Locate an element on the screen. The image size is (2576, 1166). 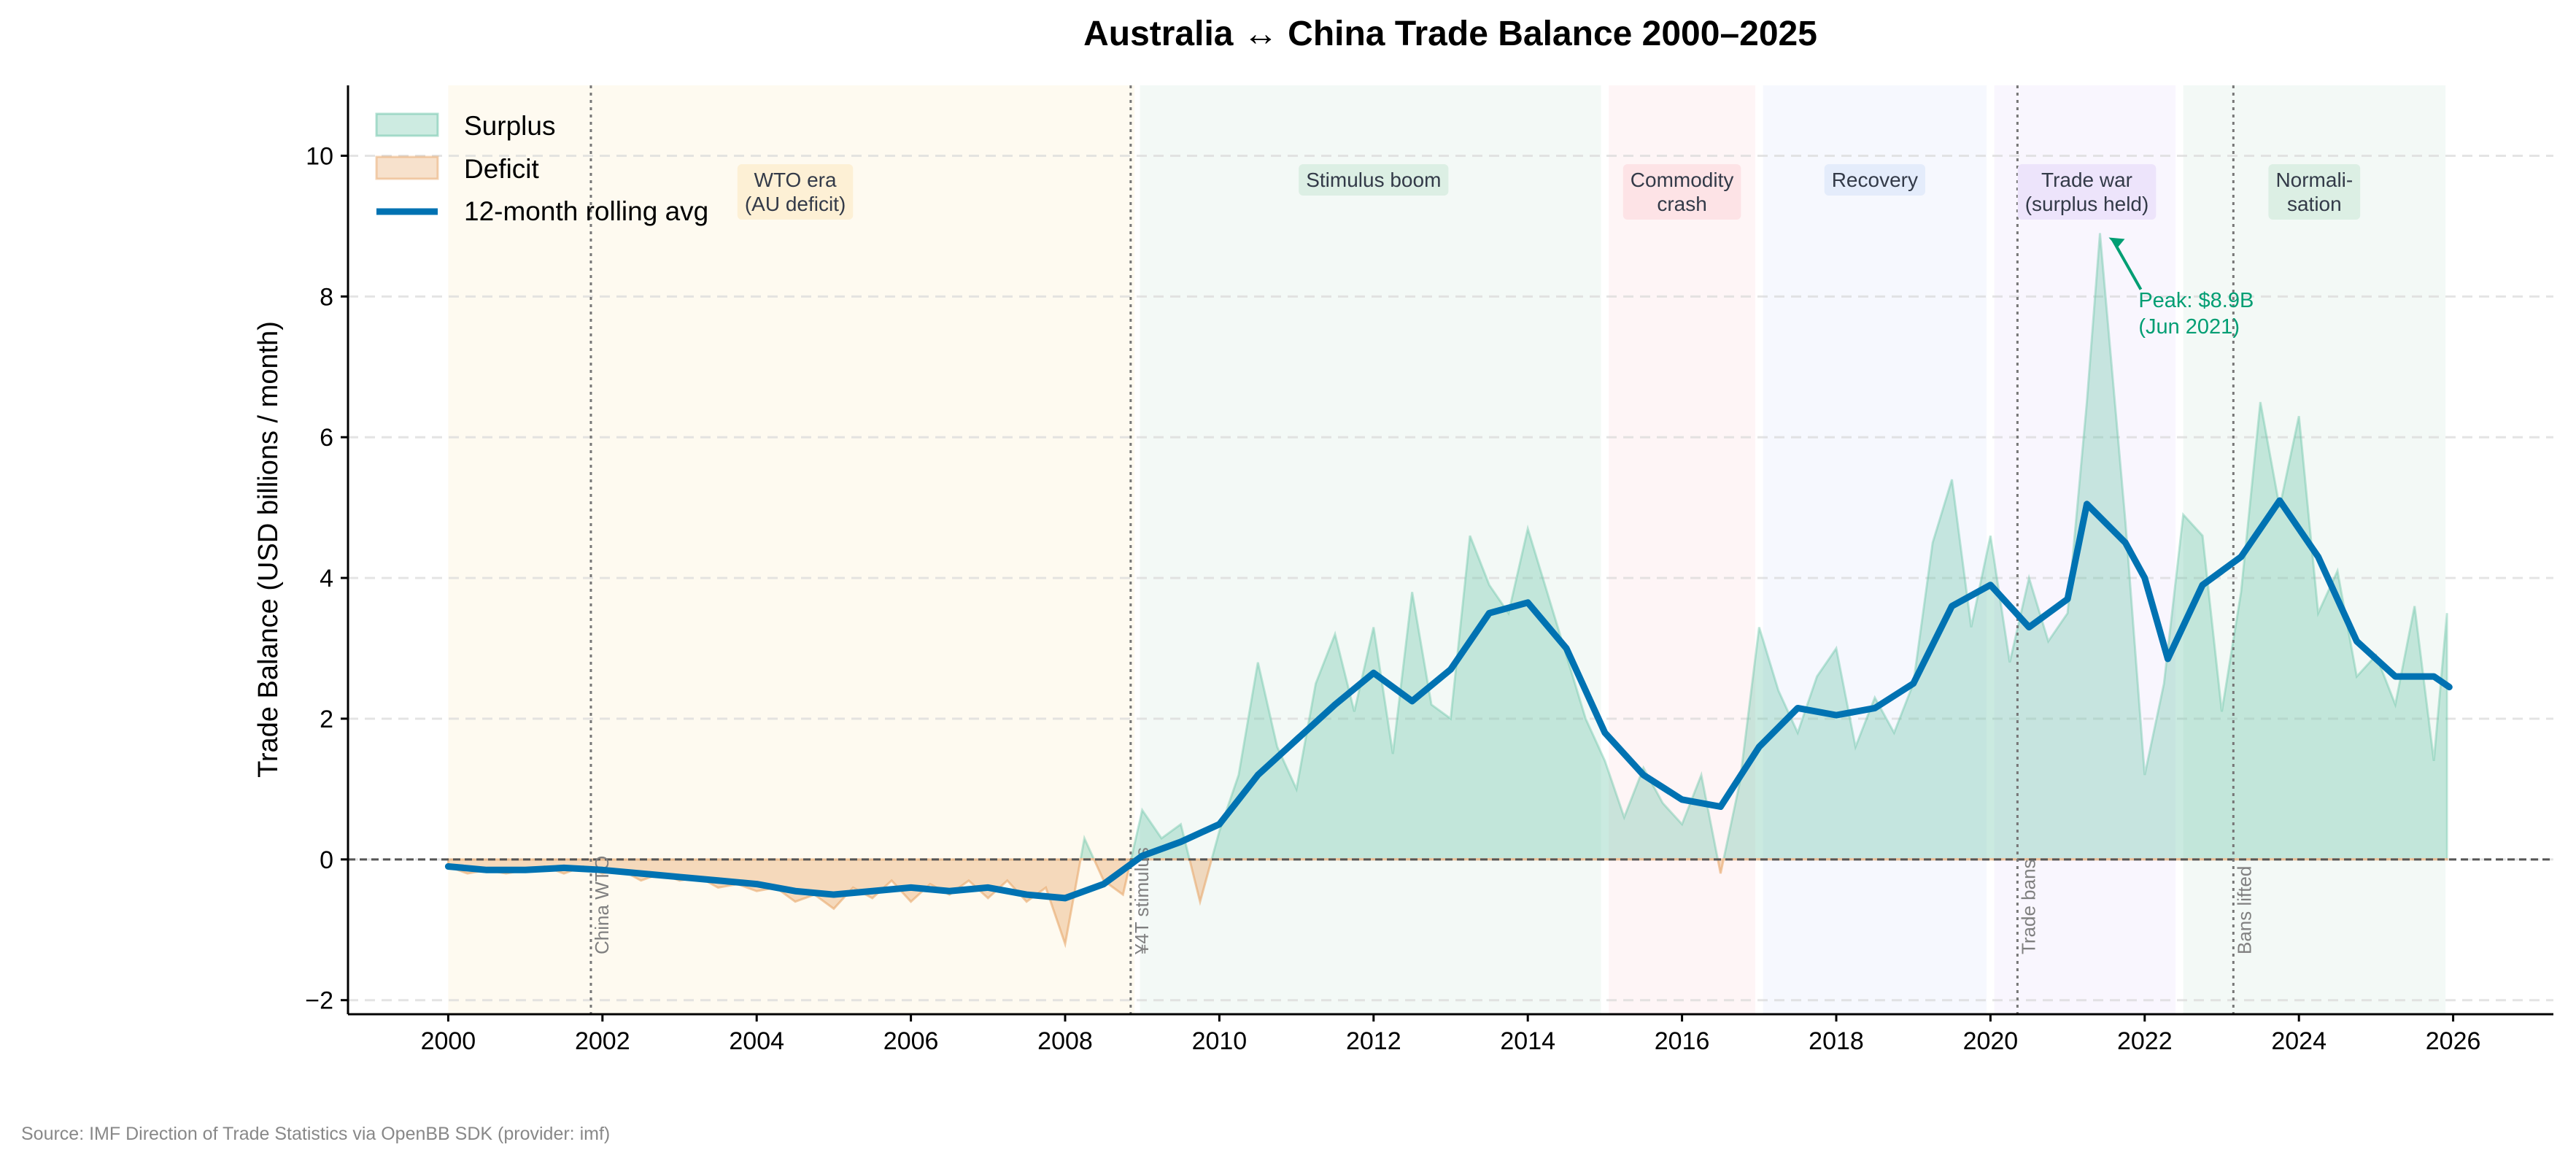
x-tick-label: 2008 is located at coordinates (1065, 1041).